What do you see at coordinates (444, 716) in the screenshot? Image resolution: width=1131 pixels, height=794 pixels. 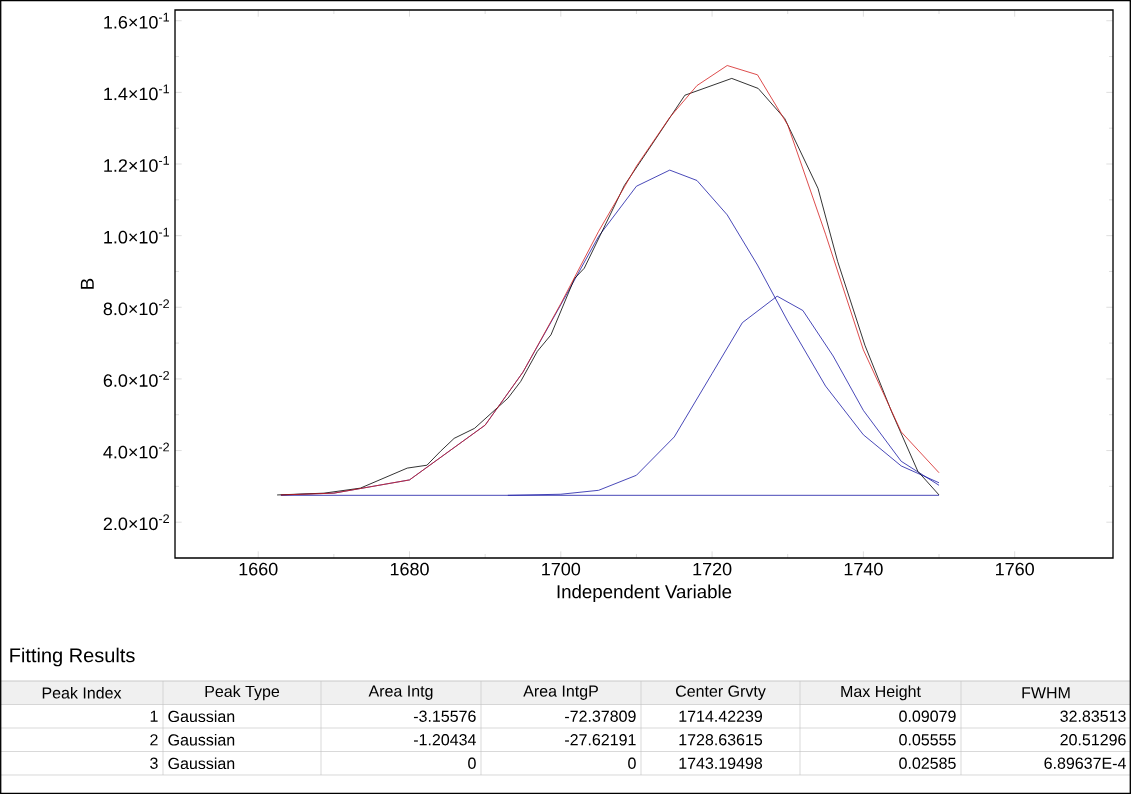 I see `text: -3.15576` at bounding box center [444, 716].